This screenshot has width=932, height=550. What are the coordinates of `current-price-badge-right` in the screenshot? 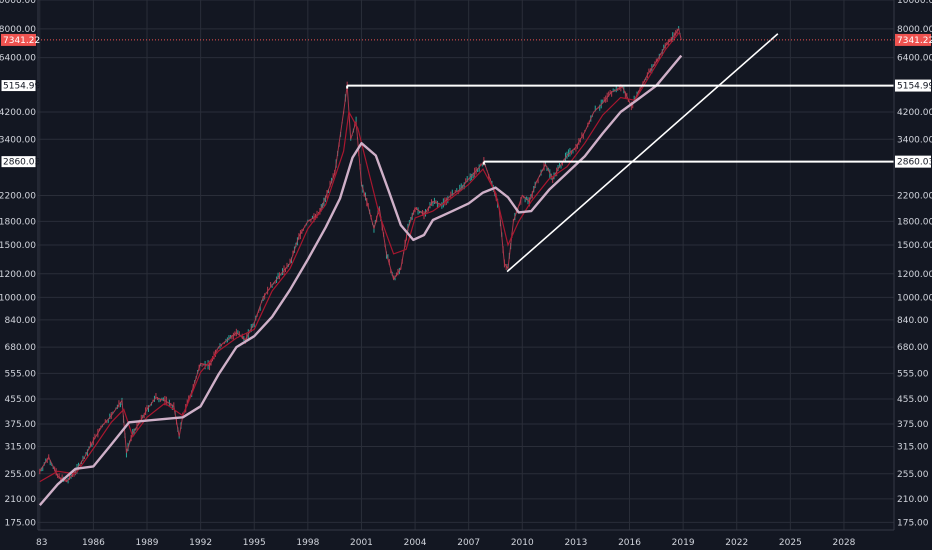 It's located at (913, 39).